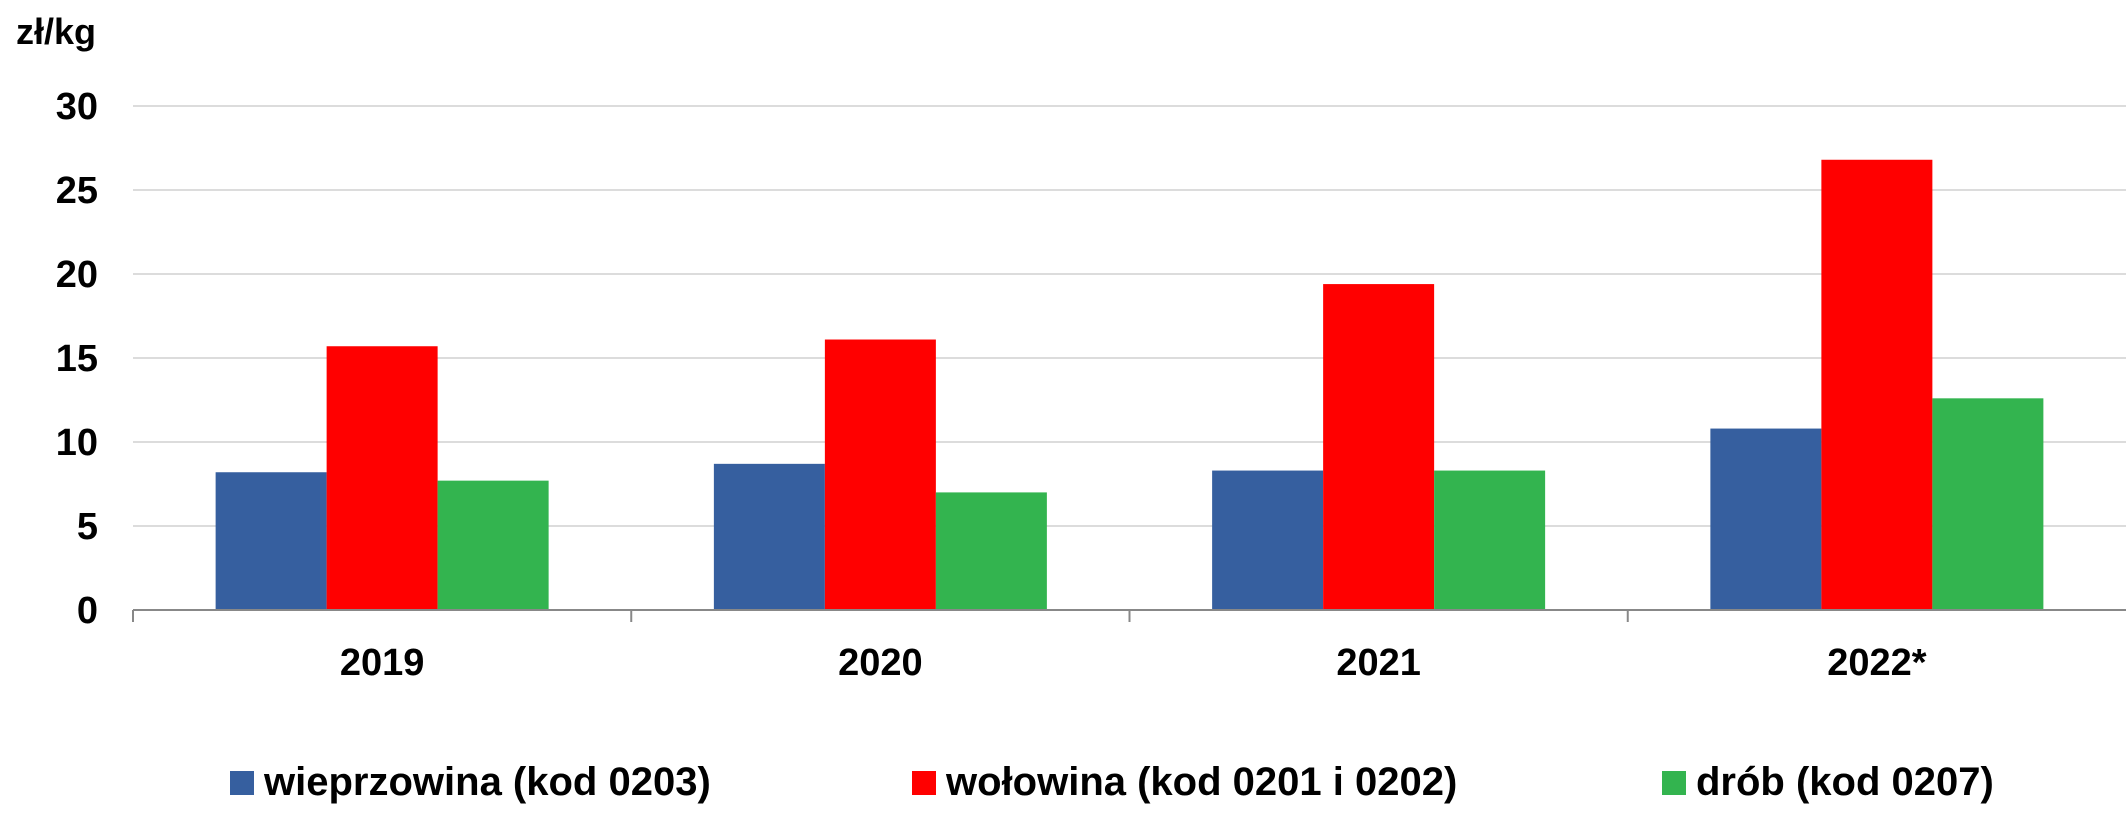 The height and width of the screenshot is (816, 2126). Describe the element at coordinates (382, 478) in the screenshot. I see `bar-beef-2019` at that location.